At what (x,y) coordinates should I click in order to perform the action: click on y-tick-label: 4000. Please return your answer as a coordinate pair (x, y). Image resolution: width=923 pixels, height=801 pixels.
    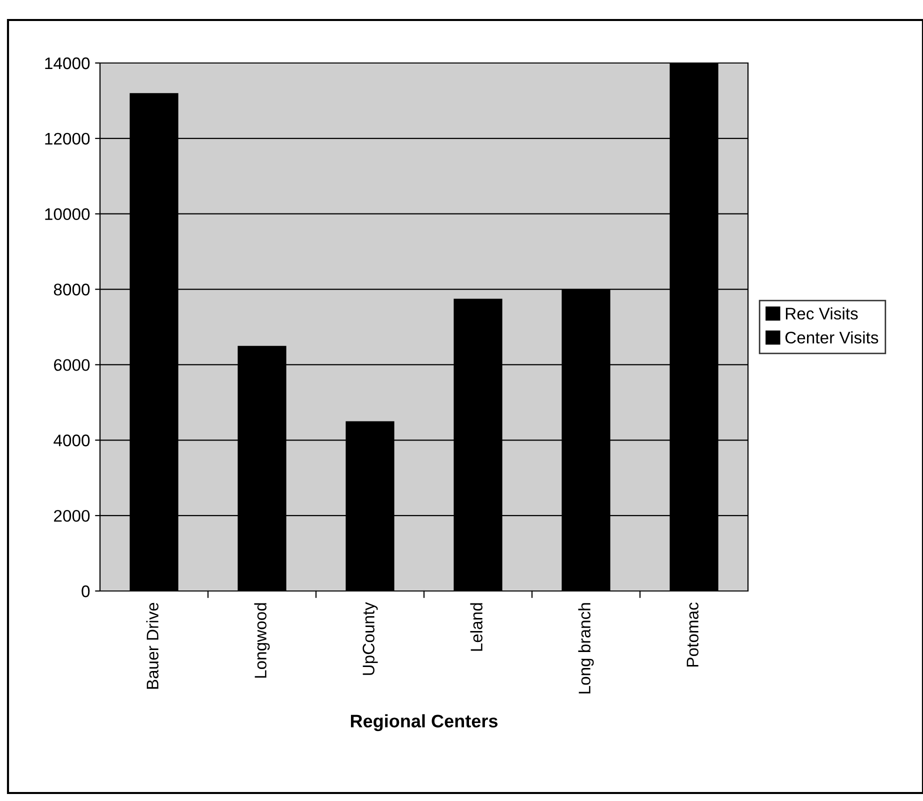
    Looking at the image, I should click on (72, 440).